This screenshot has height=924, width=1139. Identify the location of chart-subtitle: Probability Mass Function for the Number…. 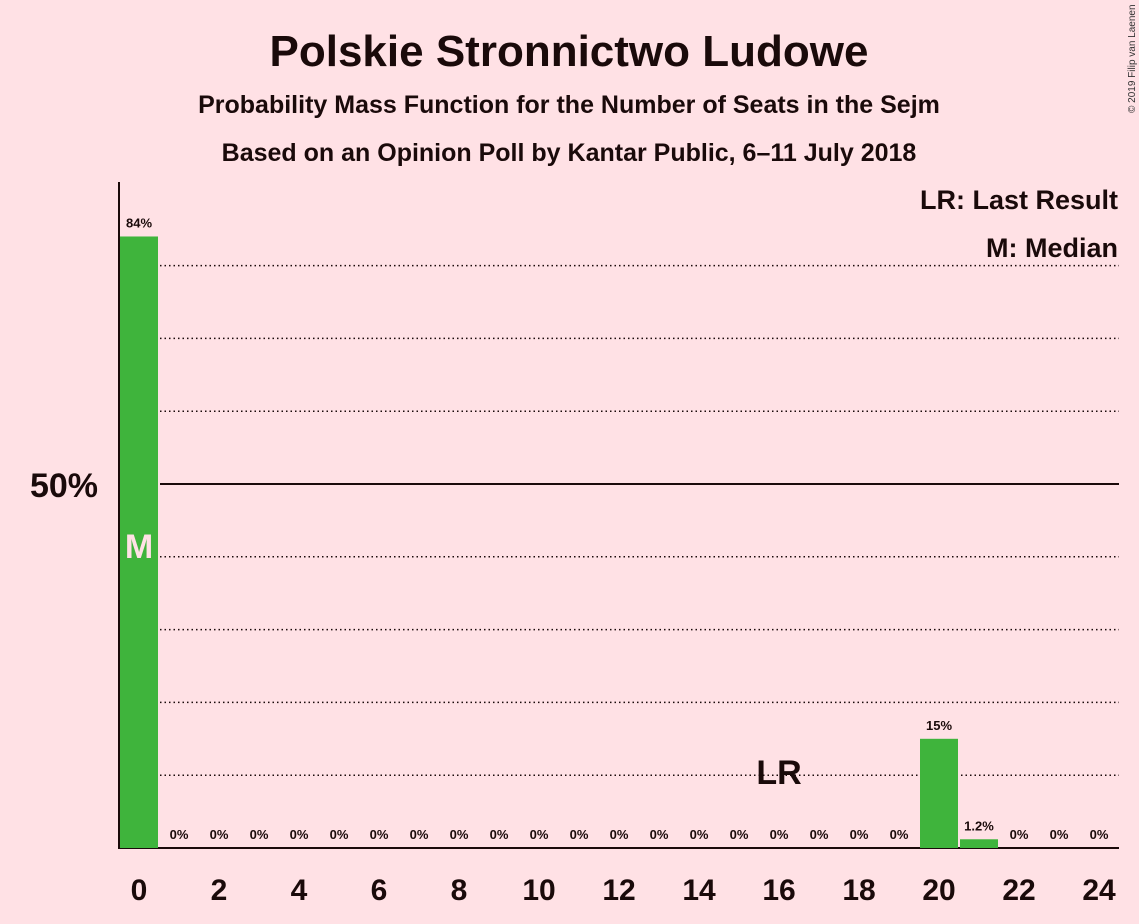
(569, 105).